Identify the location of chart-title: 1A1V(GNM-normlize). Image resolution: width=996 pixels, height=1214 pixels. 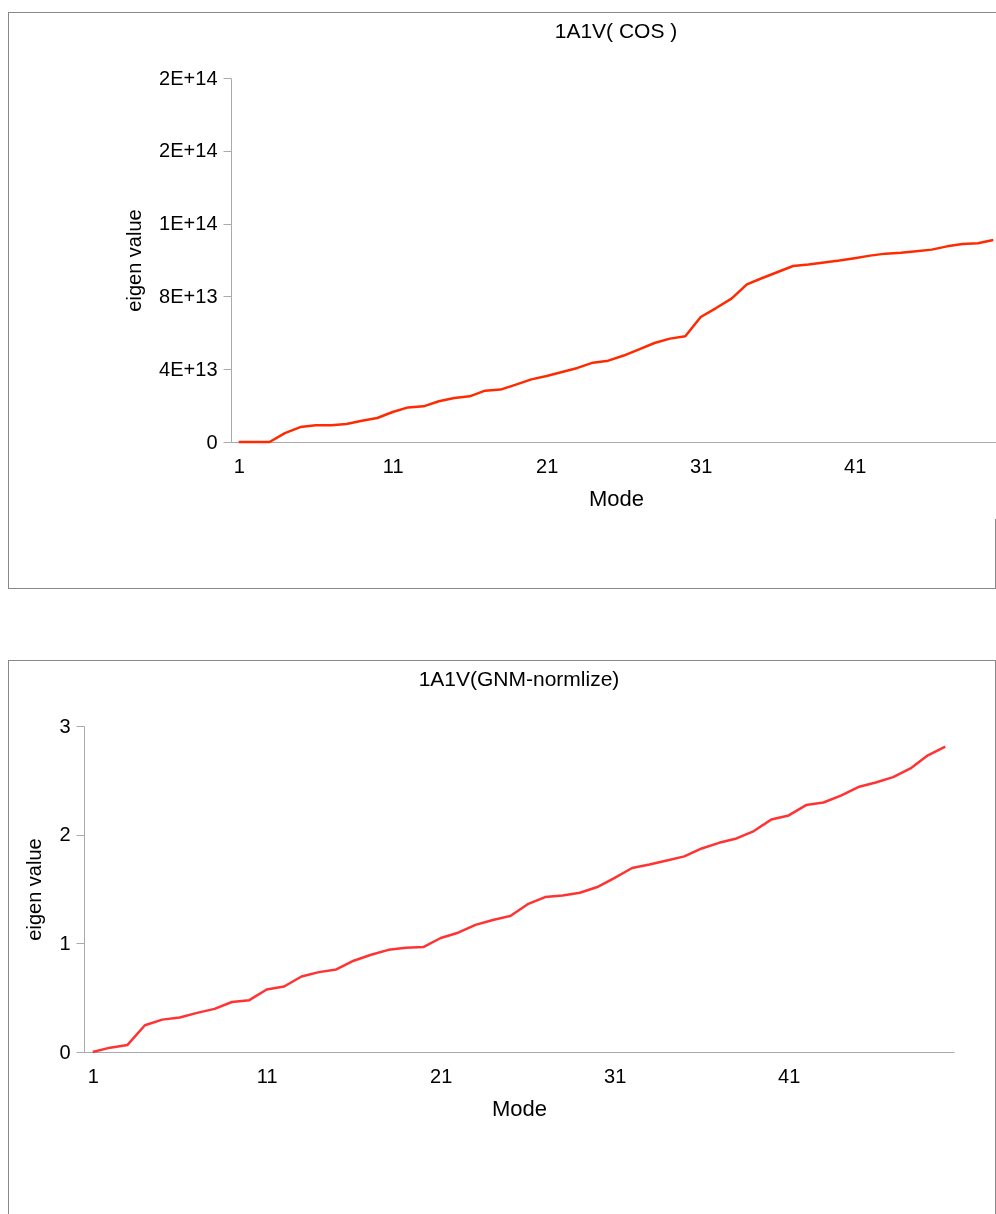
(519, 678).